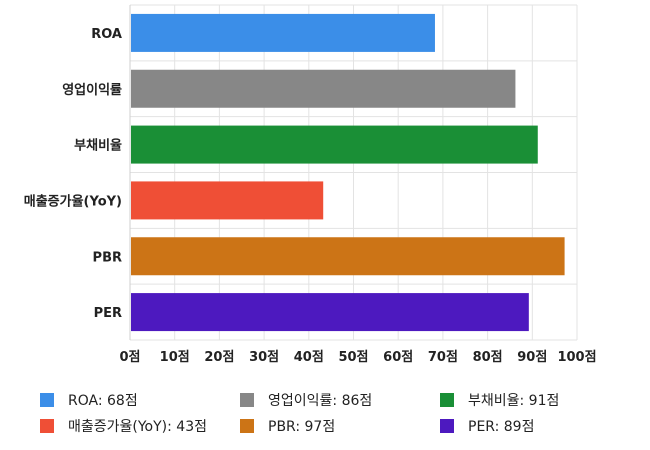  What do you see at coordinates (398, 357) in the screenshot?
I see `x-tick-label: 60점` at bounding box center [398, 357].